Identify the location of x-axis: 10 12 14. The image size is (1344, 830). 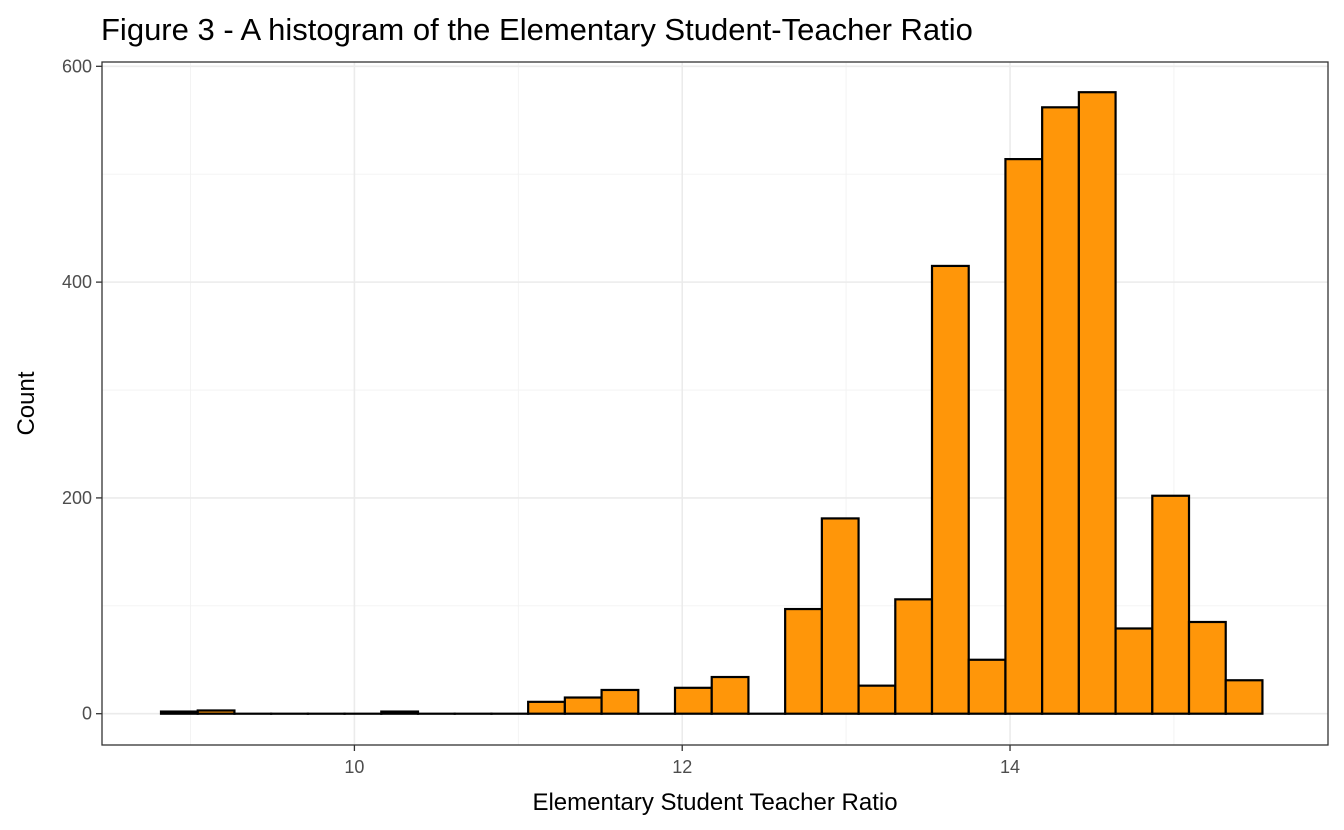
(682, 761).